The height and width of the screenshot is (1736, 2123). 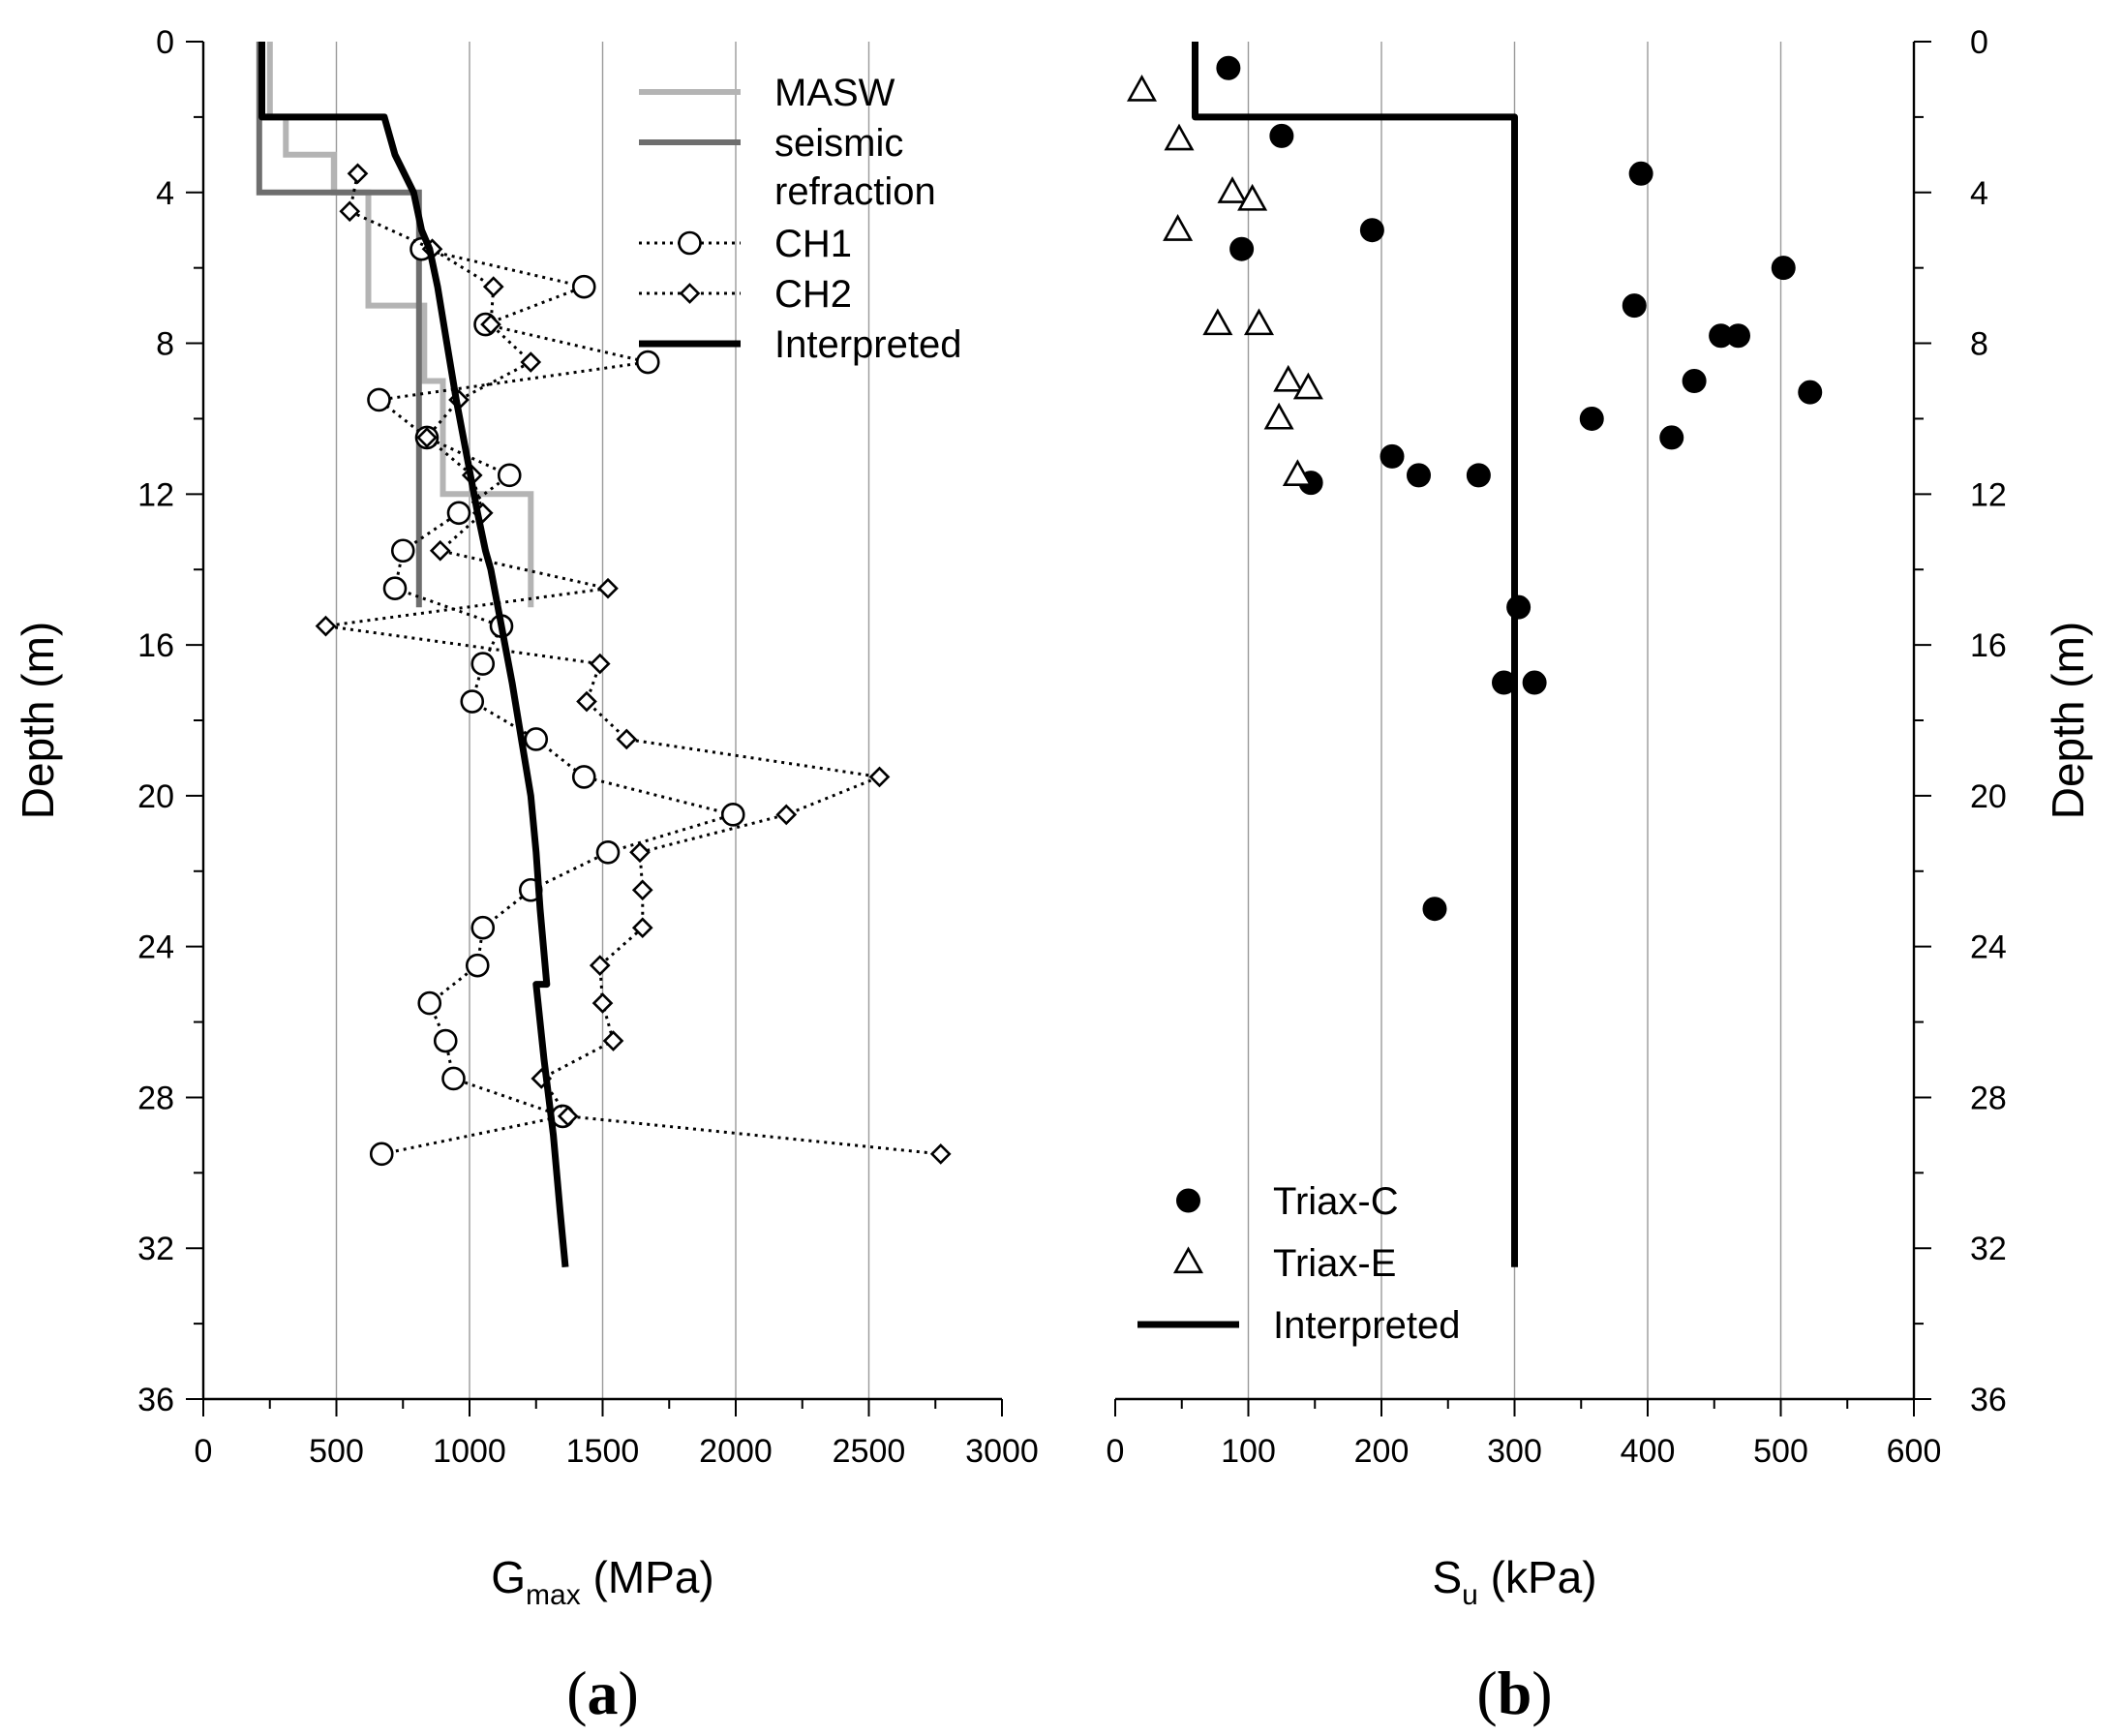 What do you see at coordinates (1537, 1577) in the screenshot?
I see `x-axis-title-unit: (kPa)` at bounding box center [1537, 1577].